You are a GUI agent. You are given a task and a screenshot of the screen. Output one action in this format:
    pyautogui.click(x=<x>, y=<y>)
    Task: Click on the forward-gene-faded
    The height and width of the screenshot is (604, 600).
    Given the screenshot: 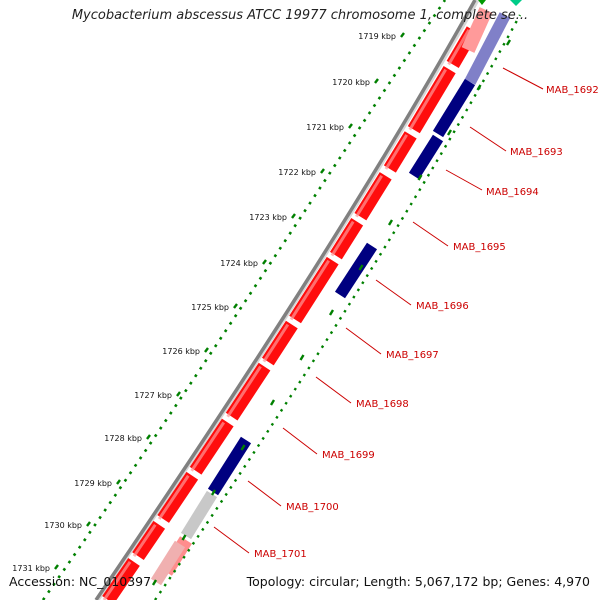 What is the action you would take?
    pyautogui.click(x=477, y=30)
    